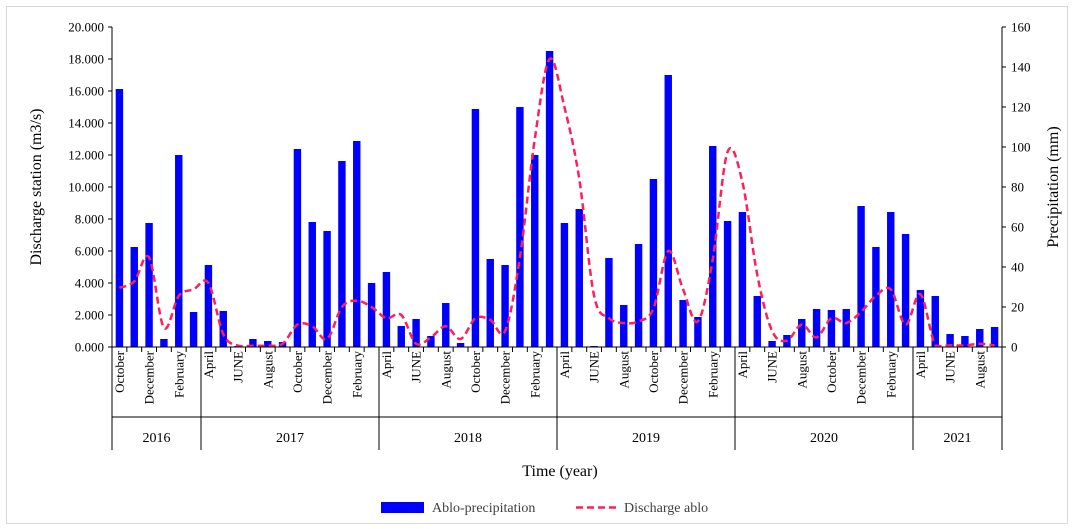 The height and width of the screenshot is (529, 1075). What do you see at coordinates (86, 155) in the screenshot?
I see `left-tick-label: 12.000` at bounding box center [86, 155].